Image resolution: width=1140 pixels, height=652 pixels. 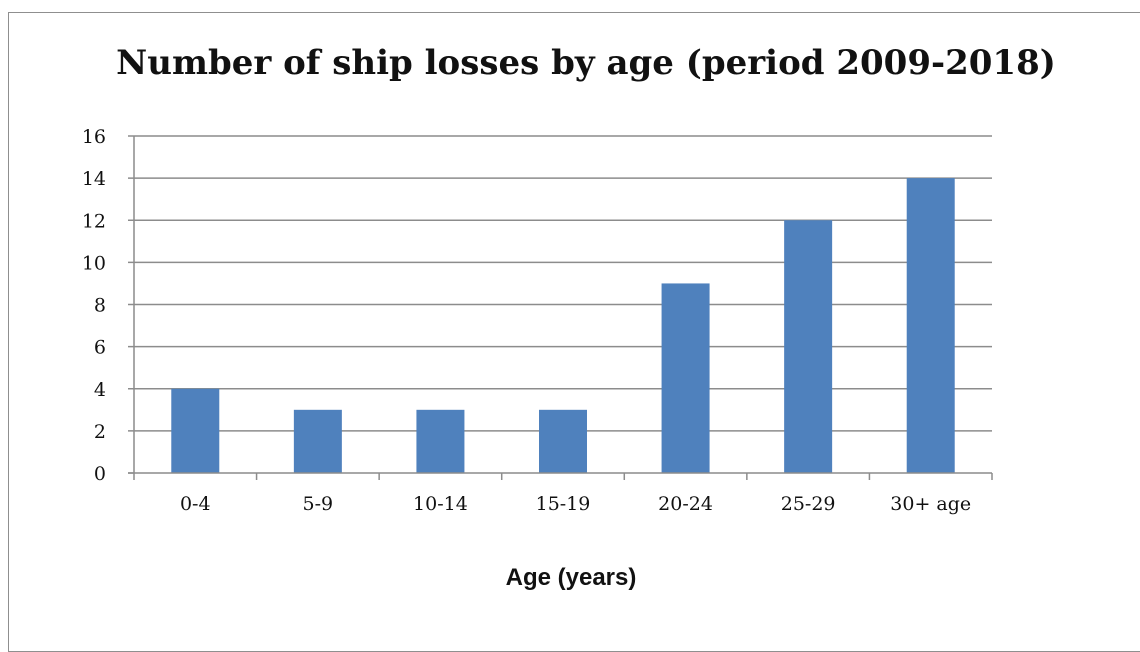 I want to click on y-tick-label: 16, so click(x=94, y=137).